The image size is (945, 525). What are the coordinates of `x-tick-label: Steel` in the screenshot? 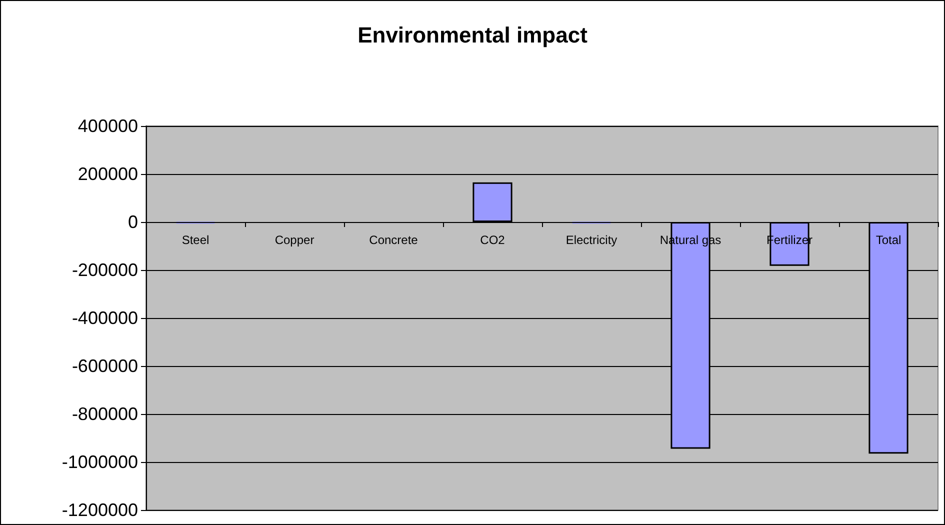 It's located at (196, 240).